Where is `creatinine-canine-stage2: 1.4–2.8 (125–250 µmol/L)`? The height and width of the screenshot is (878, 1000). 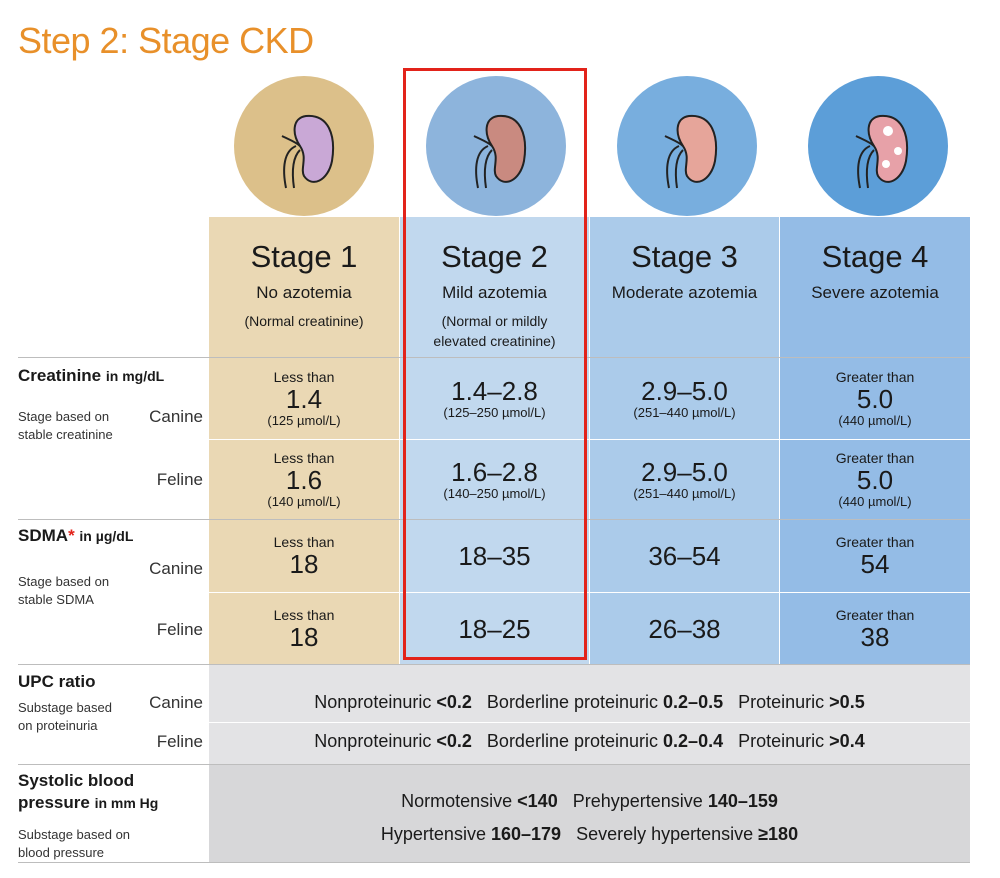
creatinine-canine-stage2: 1.4–2.8 (125–250 µmol/L) is located at coordinates (494, 398).